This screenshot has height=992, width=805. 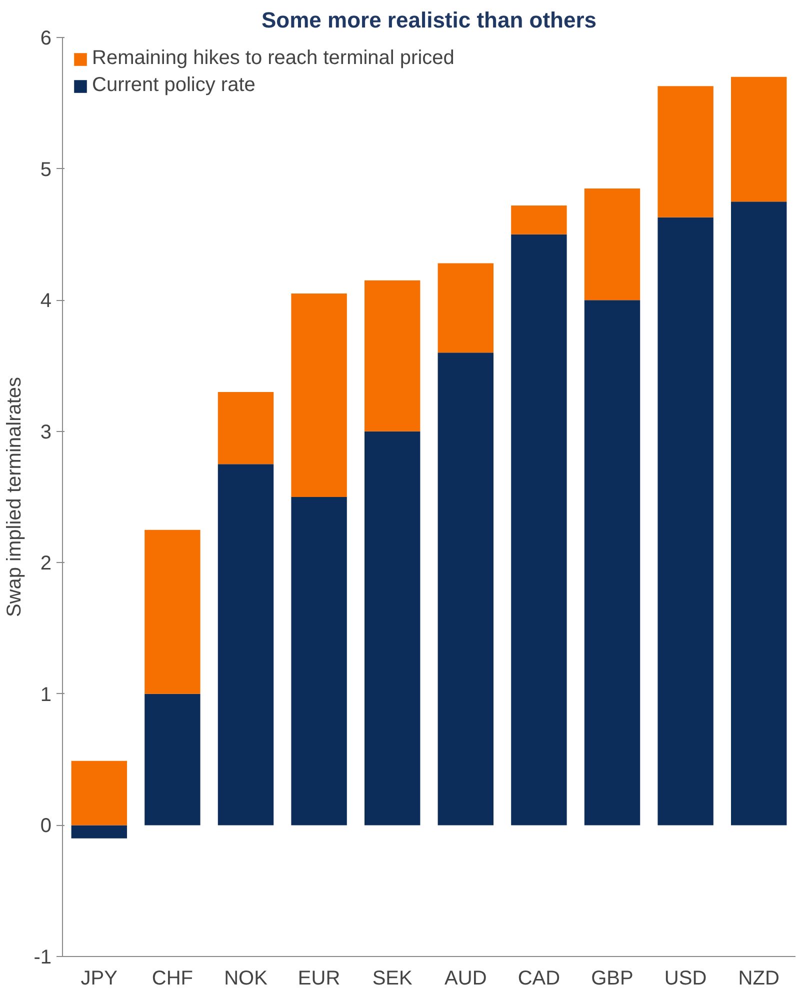 What do you see at coordinates (393, 979) in the screenshot?
I see `x-tick-label: SEK` at bounding box center [393, 979].